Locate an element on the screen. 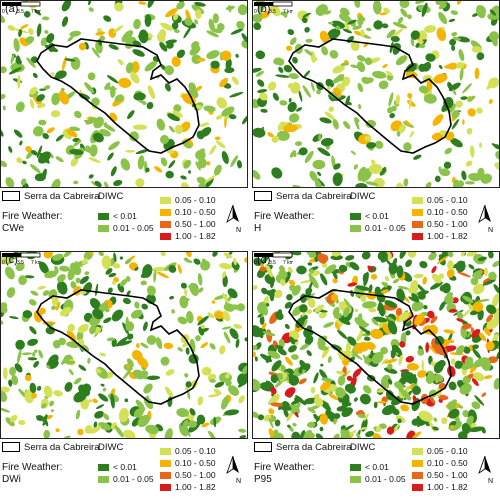  legend-class: < 0.01 is located at coordinates (369, 216).